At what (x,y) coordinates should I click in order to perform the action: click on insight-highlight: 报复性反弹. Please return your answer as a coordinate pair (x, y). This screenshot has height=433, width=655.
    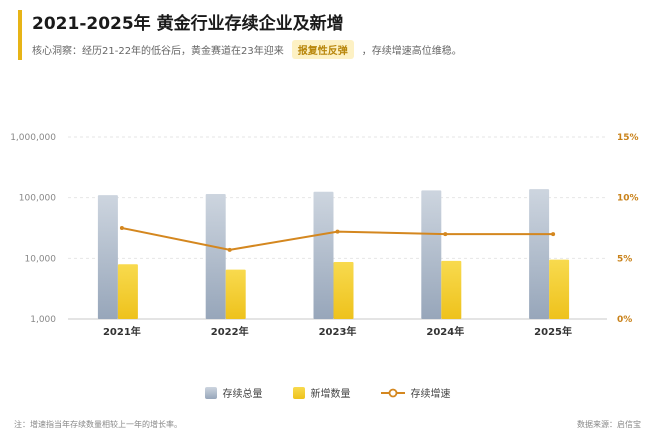
    Looking at the image, I should click on (322, 49).